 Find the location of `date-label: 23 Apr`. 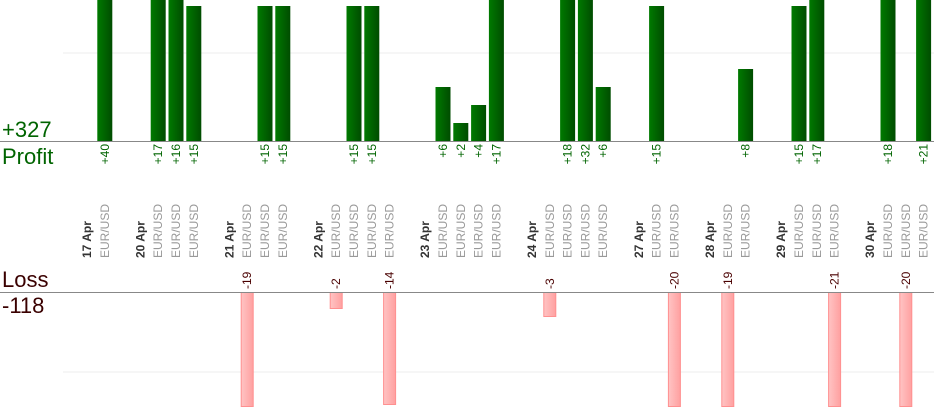

date-label: 23 Apr is located at coordinates (425, 239).